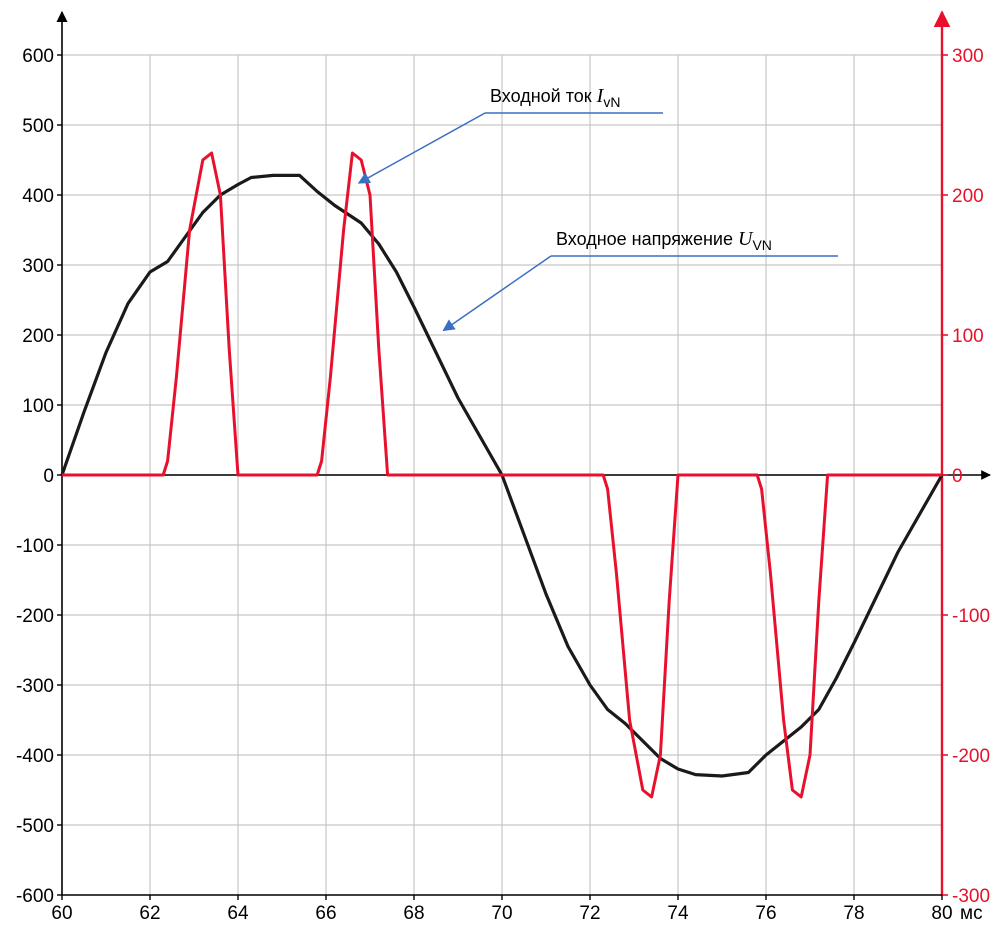  What do you see at coordinates (35, 896) in the screenshot?
I see `left-tick-label: -600` at bounding box center [35, 896].